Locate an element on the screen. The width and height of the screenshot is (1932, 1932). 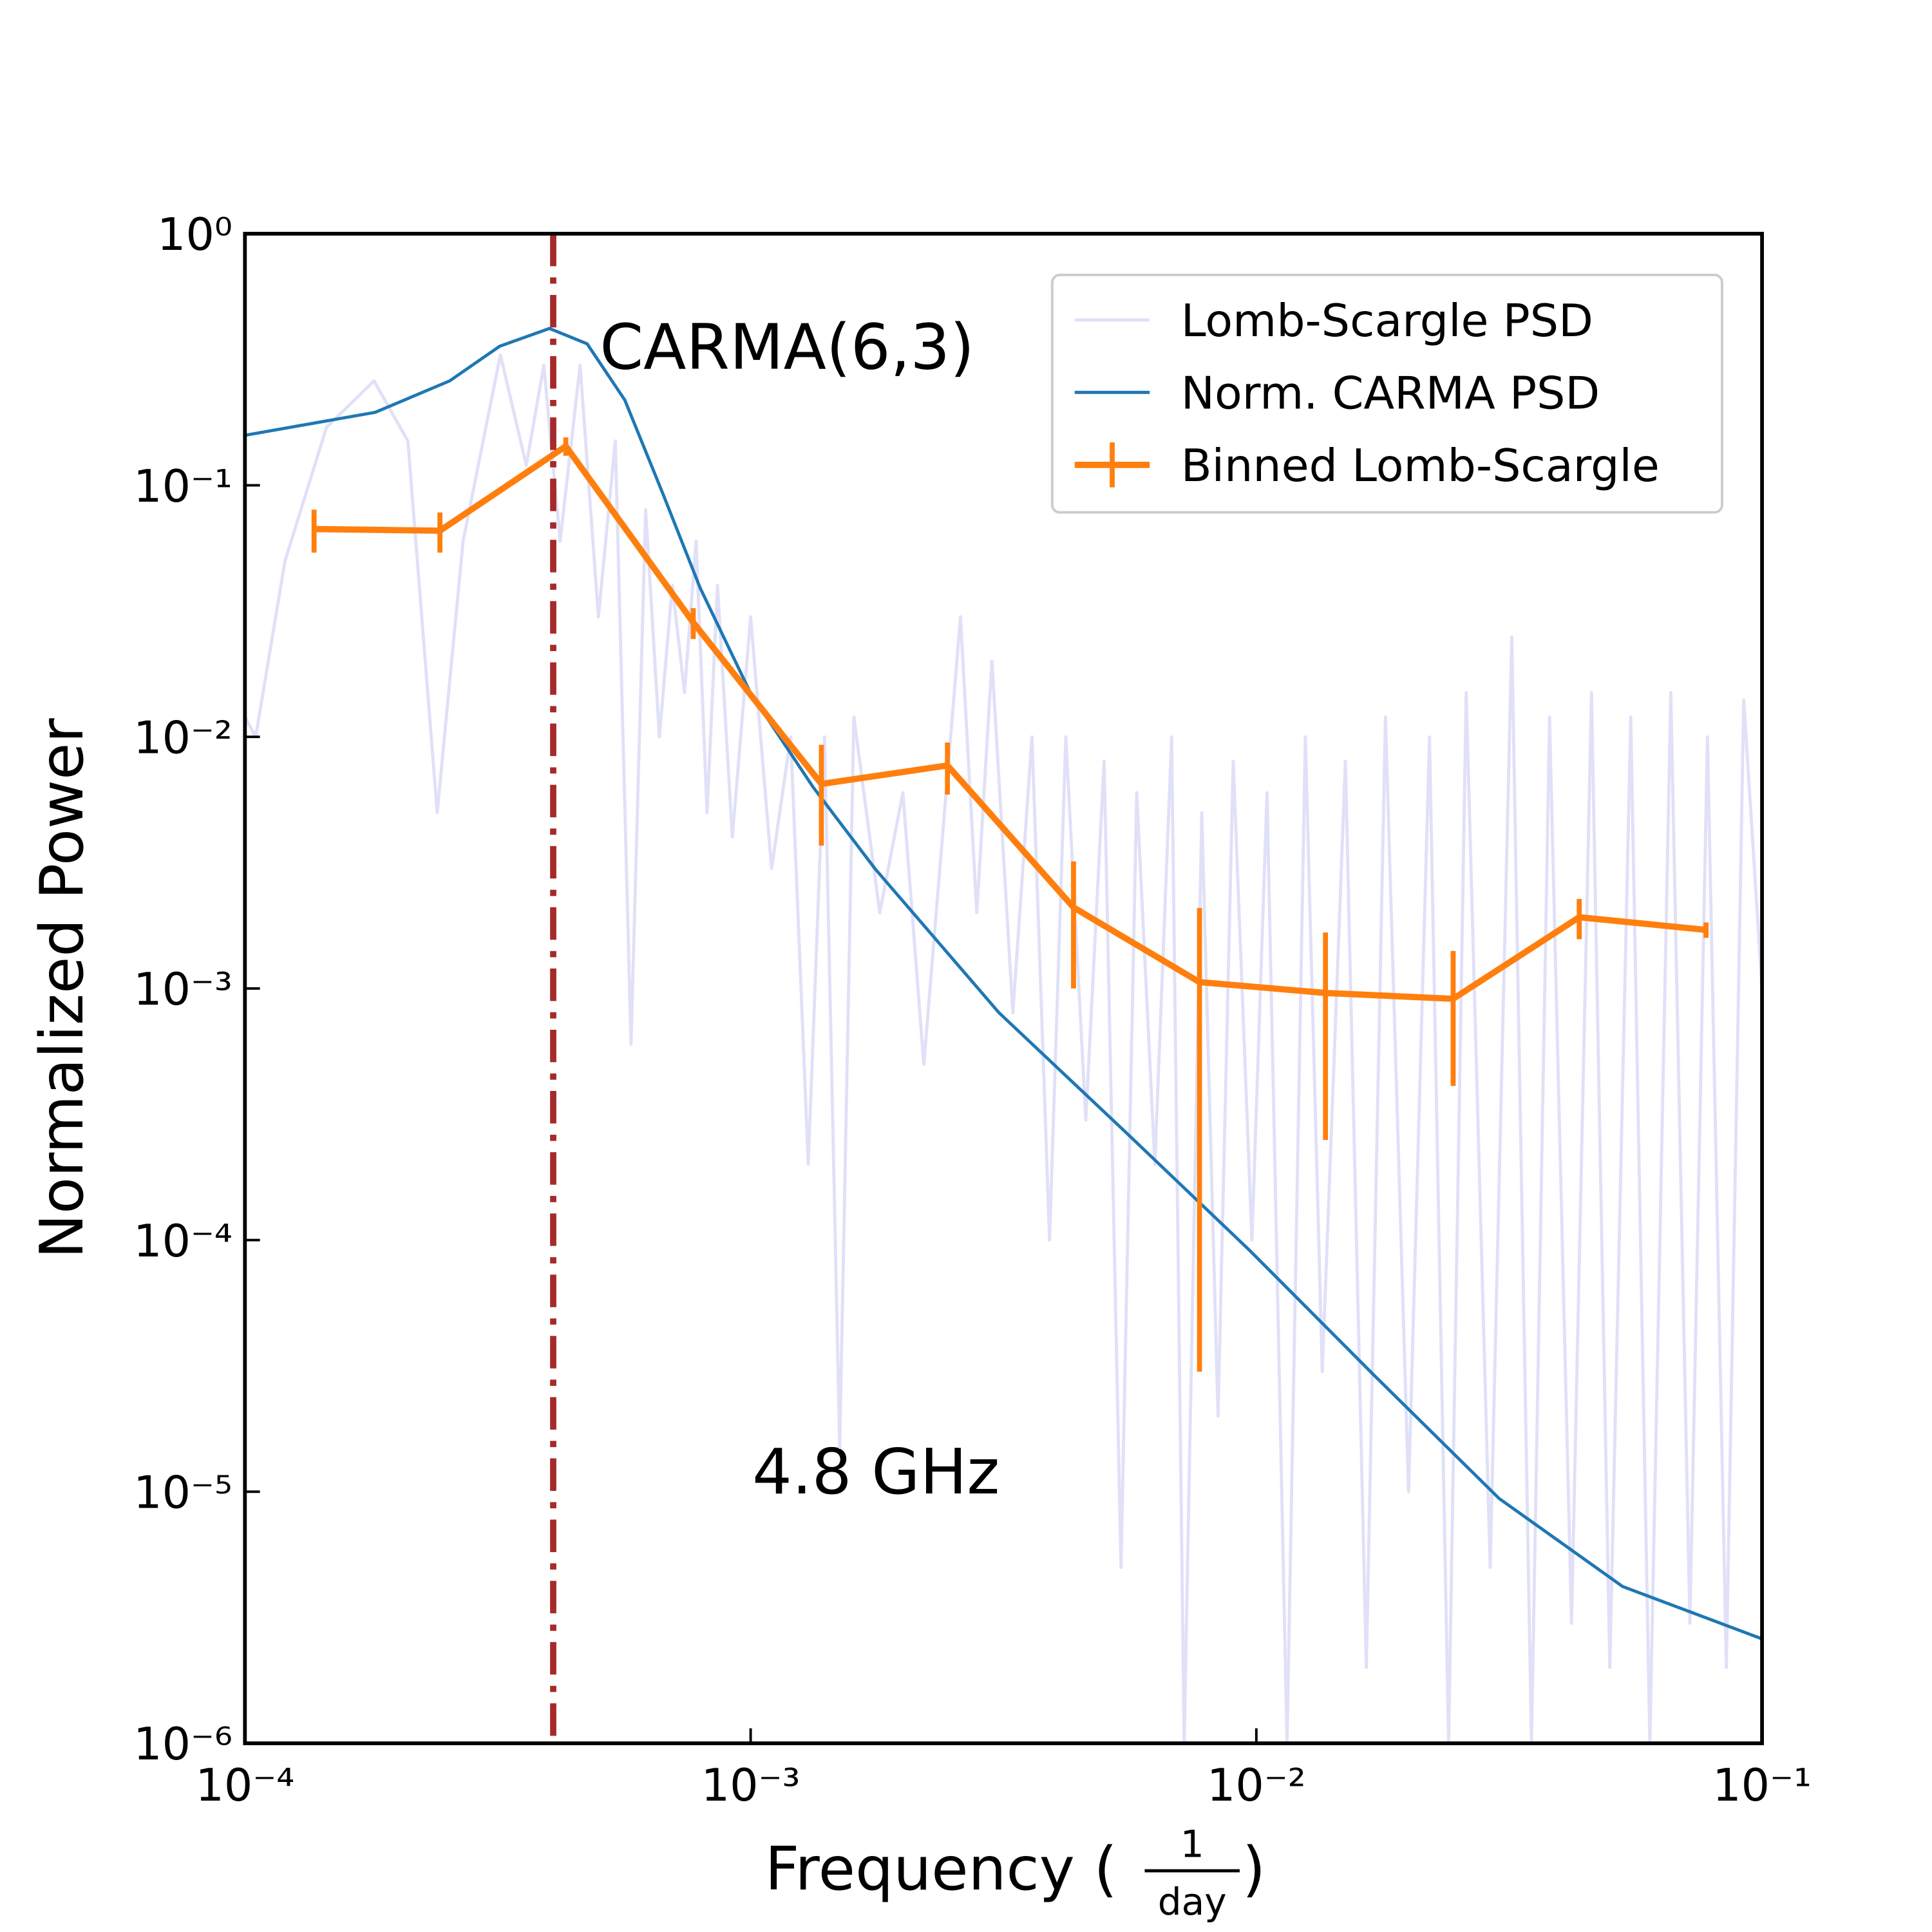
x-tick-label: 10⁻² is located at coordinates (1256, 1785).